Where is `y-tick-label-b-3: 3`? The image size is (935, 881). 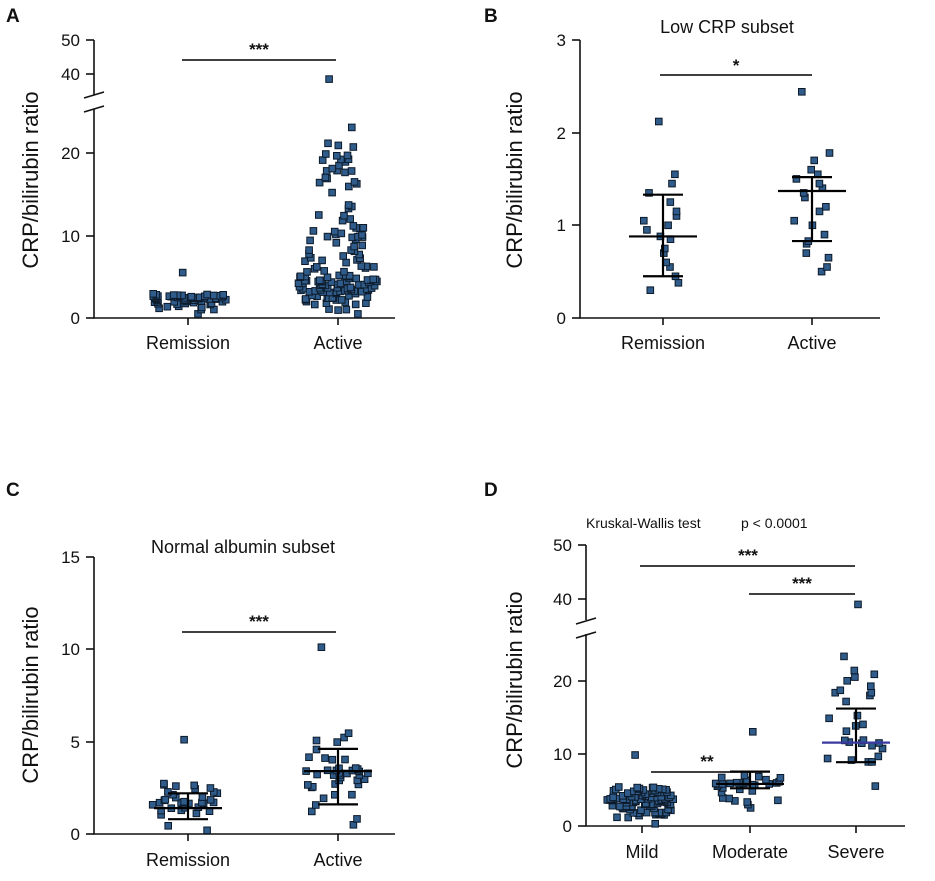
y-tick-label-b-3: 3 is located at coordinates (561, 40).